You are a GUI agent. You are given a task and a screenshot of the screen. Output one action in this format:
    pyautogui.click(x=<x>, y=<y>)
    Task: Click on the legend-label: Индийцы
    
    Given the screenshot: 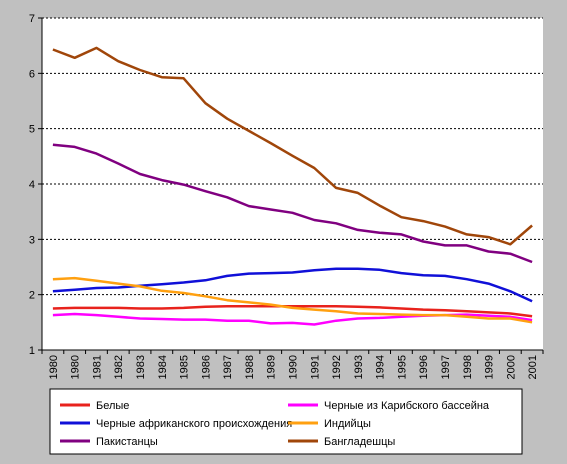 What is the action you would take?
    pyautogui.click(x=347, y=424)
    